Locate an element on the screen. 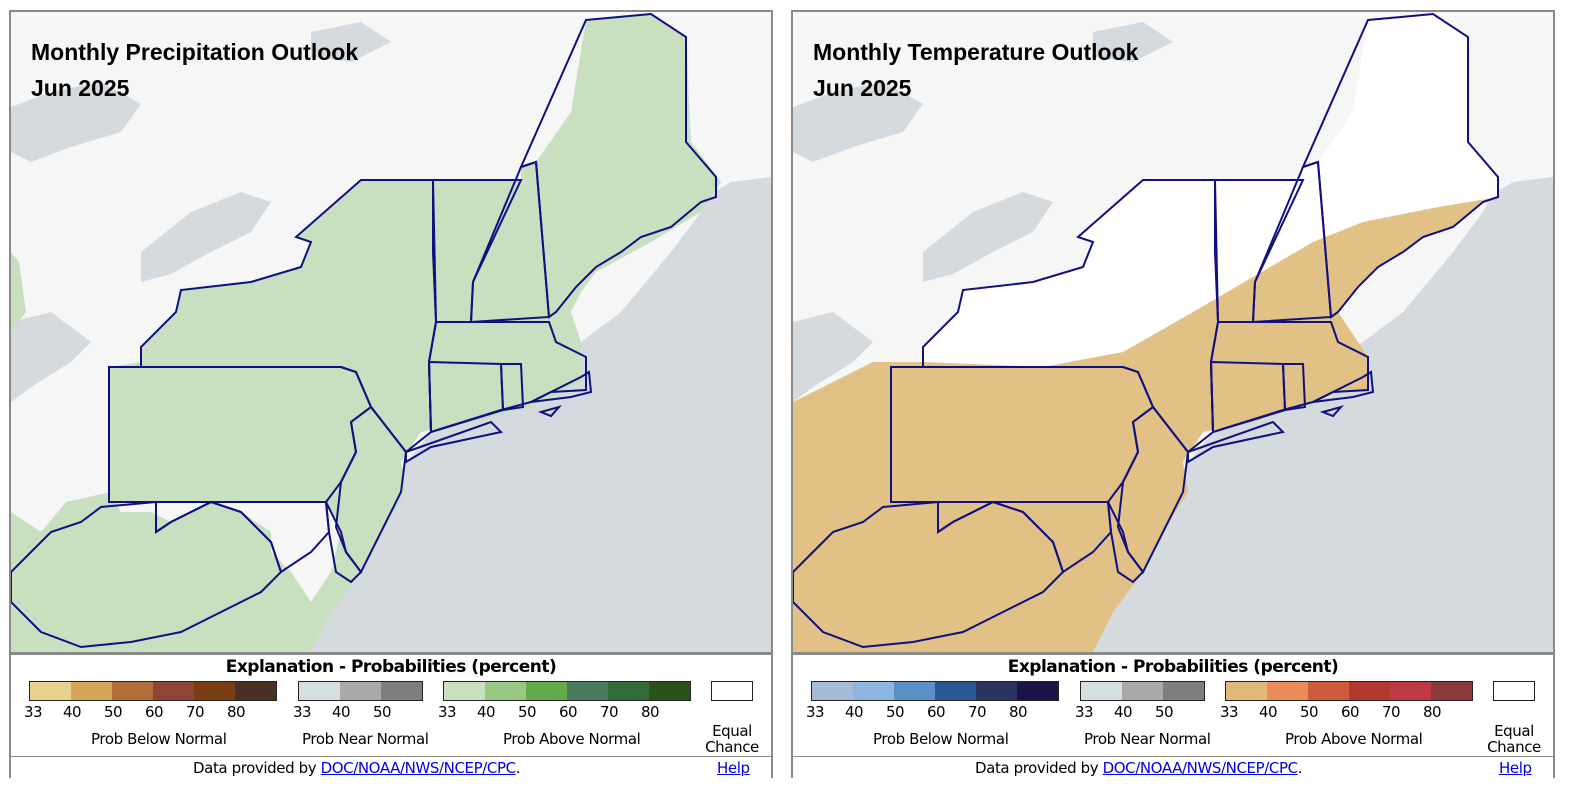 The width and height of the screenshot is (1574, 794). equal-chance-line2: Chance is located at coordinates (732, 747).